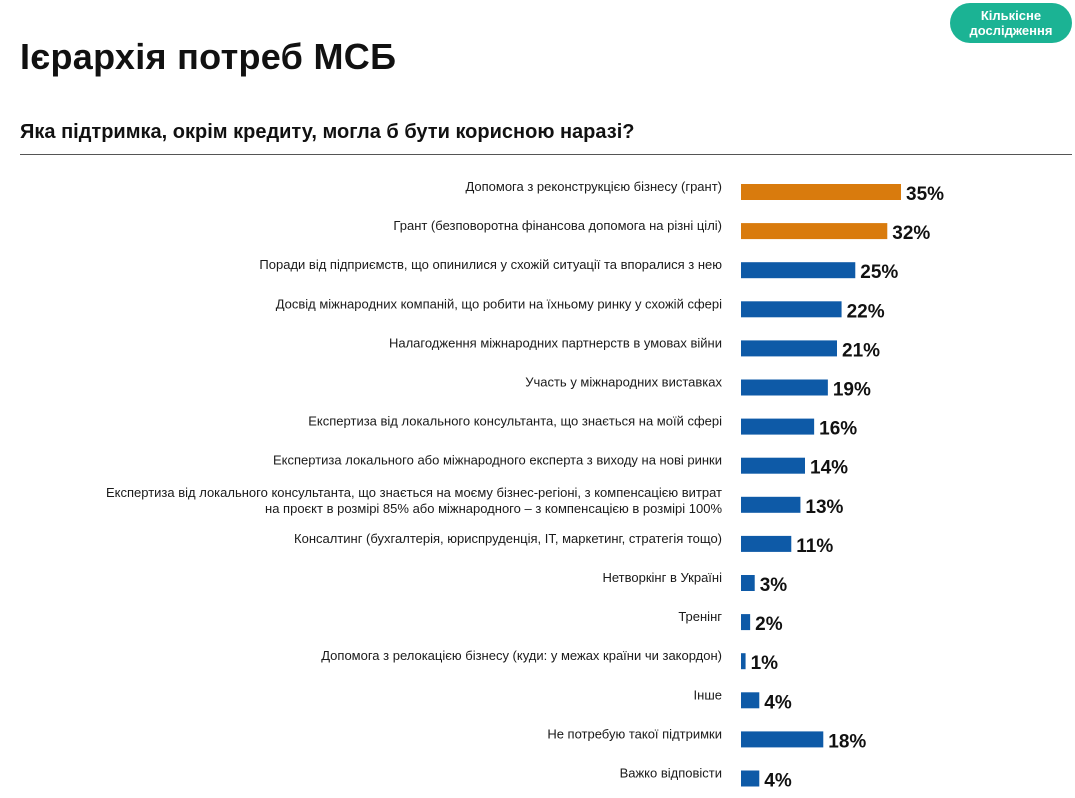  I want to click on category-label: Інше, so click(708, 694).